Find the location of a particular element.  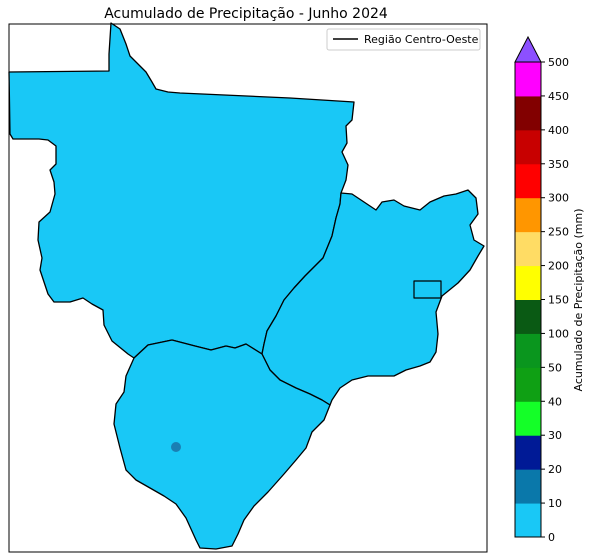

legend-label: Região Centro-Oeste is located at coordinates (421, 39).